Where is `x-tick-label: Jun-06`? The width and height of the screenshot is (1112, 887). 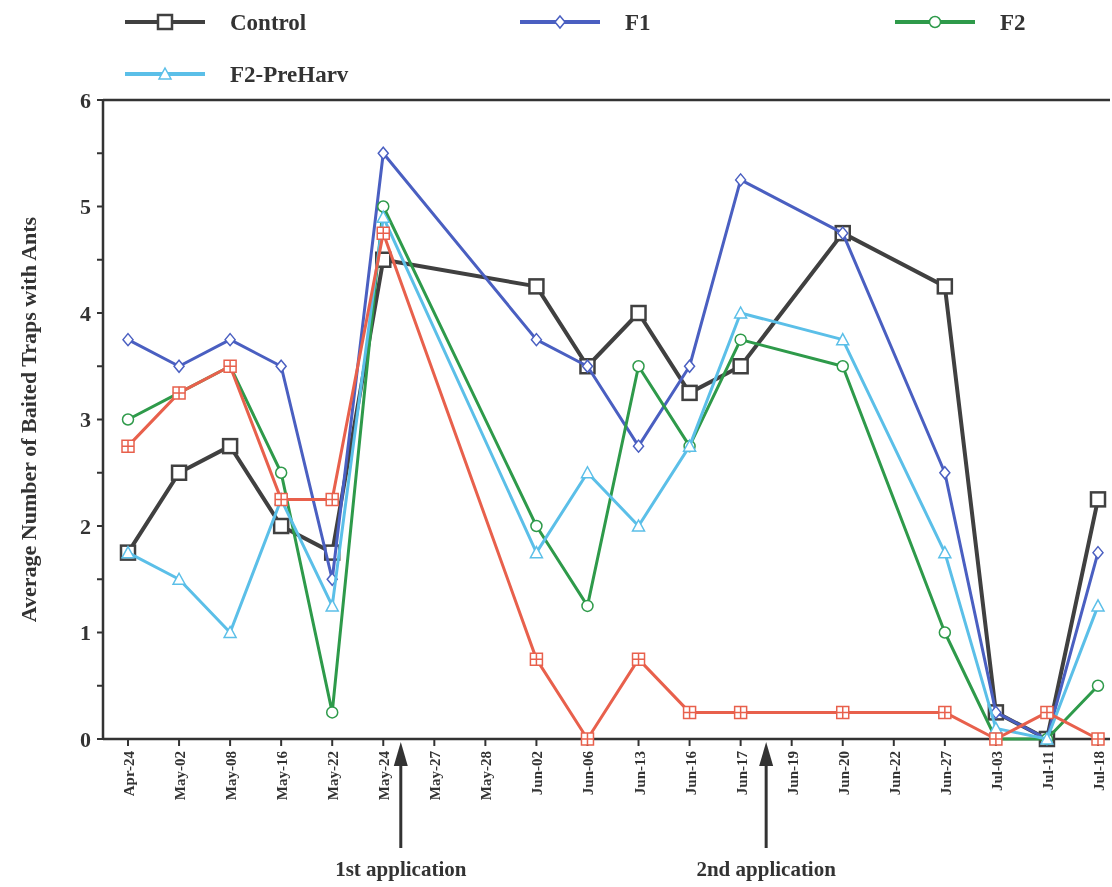
x-tick-label: Jun-06 is located at coordinates (588, 773).